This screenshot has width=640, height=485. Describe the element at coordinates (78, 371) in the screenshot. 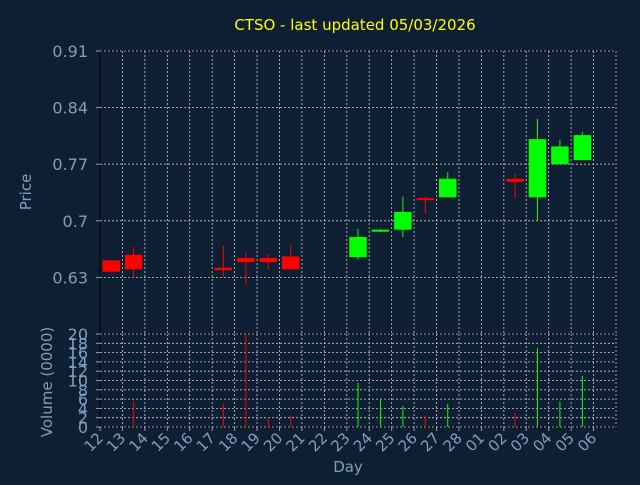

I see `volume-tick-label: 12` at that location.